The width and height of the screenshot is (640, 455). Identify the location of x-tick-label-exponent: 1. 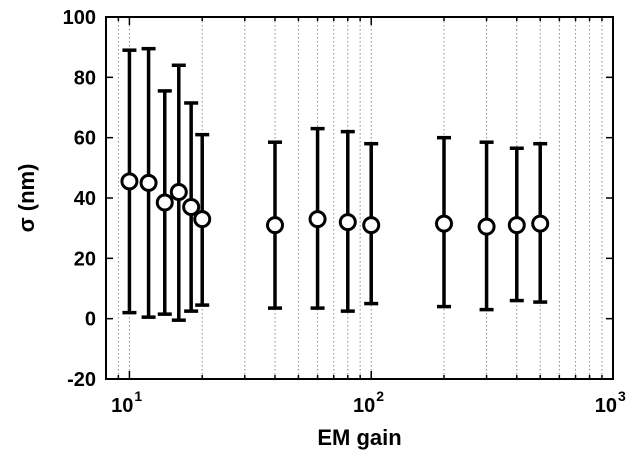
(138, 396).